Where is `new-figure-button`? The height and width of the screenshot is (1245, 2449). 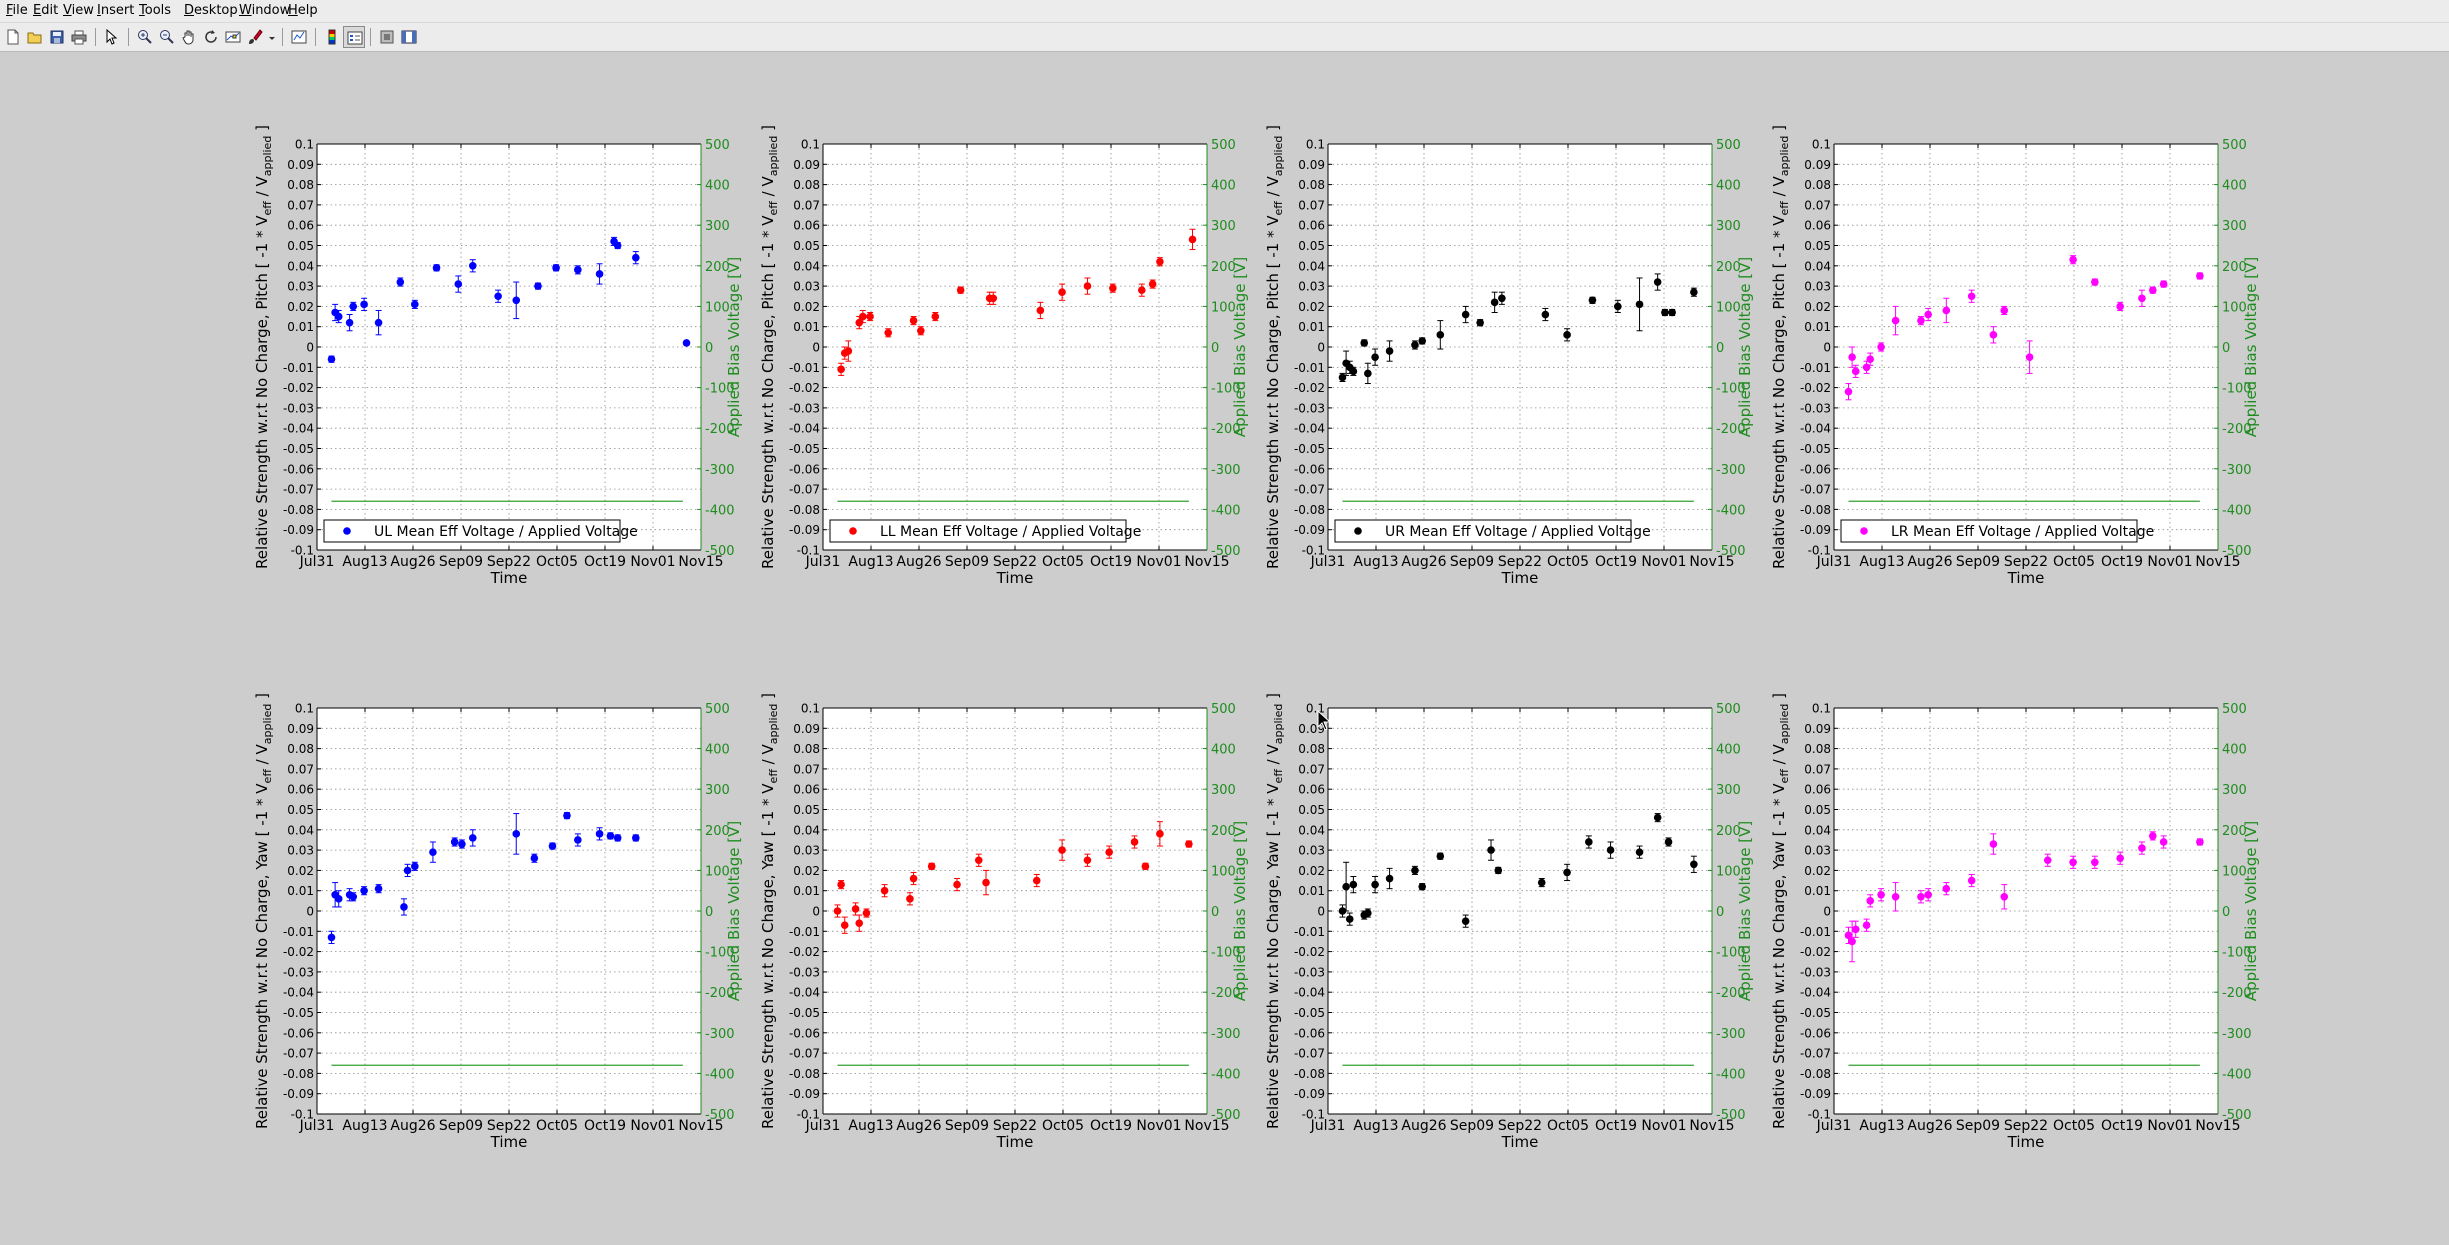 new-figure-button is located at coordinates (13, 37).